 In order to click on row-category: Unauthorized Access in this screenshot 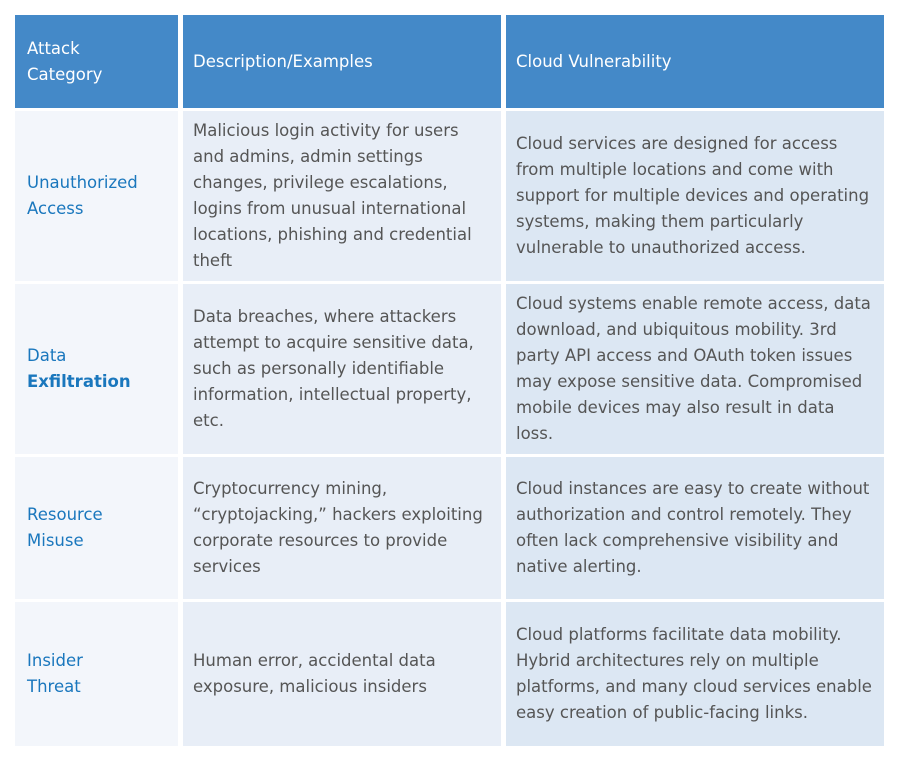, I will do `click(96, 196)`.